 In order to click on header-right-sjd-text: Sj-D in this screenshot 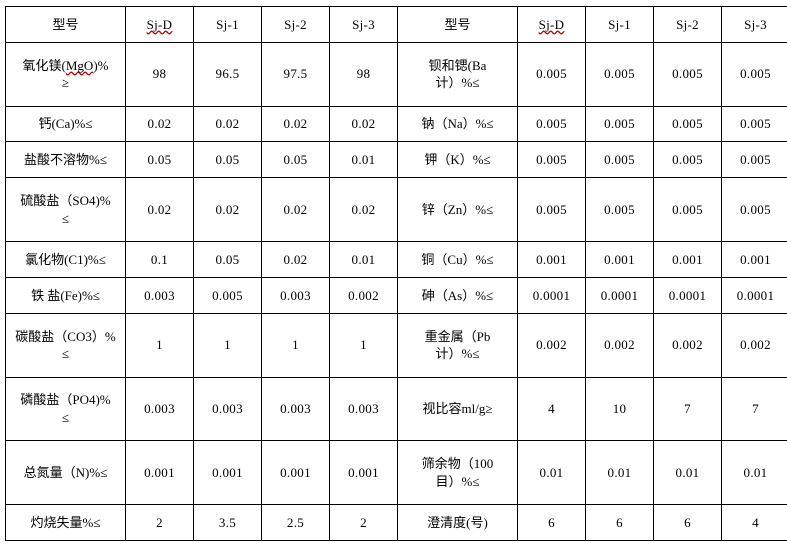, I will do `click(551, 24)`.